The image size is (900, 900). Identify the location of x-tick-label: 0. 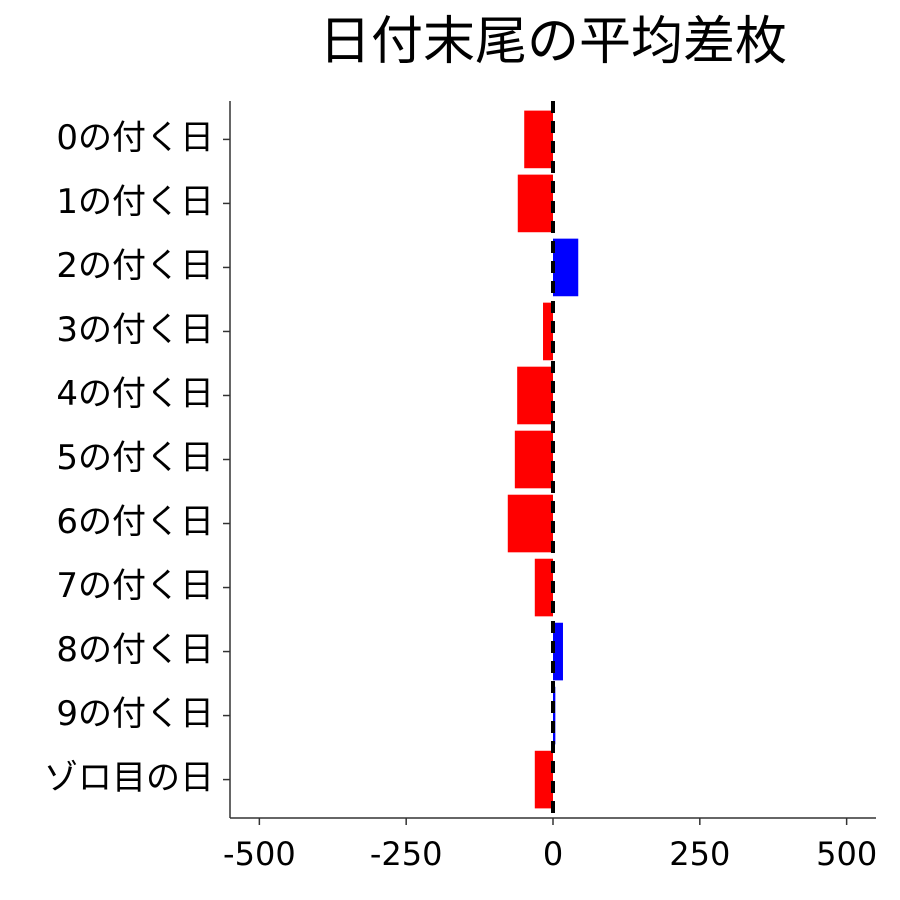
(553, 854).